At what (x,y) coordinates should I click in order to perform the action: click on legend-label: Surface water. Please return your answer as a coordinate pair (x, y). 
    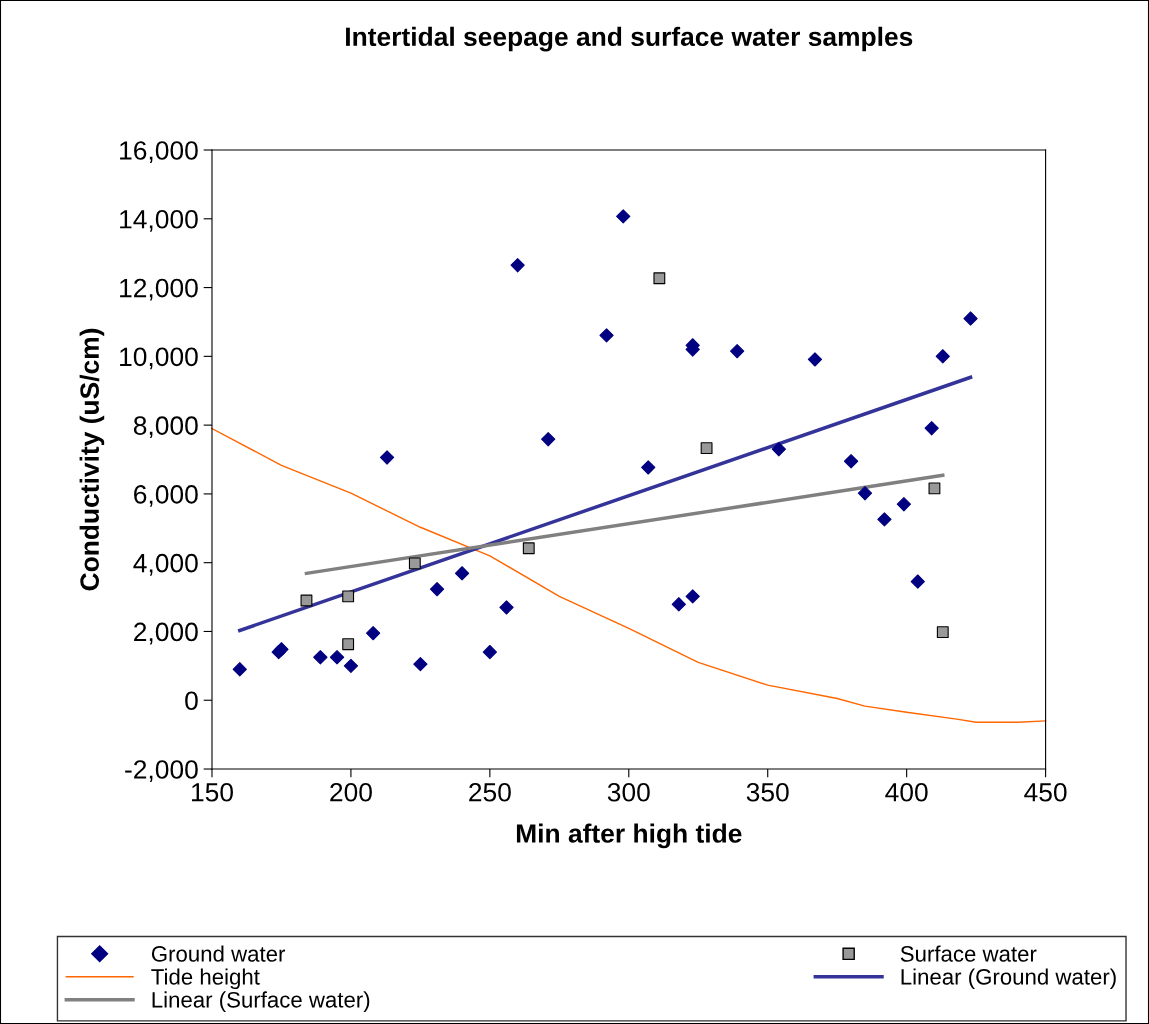
    Looking at the image, I should click on (968, 953).